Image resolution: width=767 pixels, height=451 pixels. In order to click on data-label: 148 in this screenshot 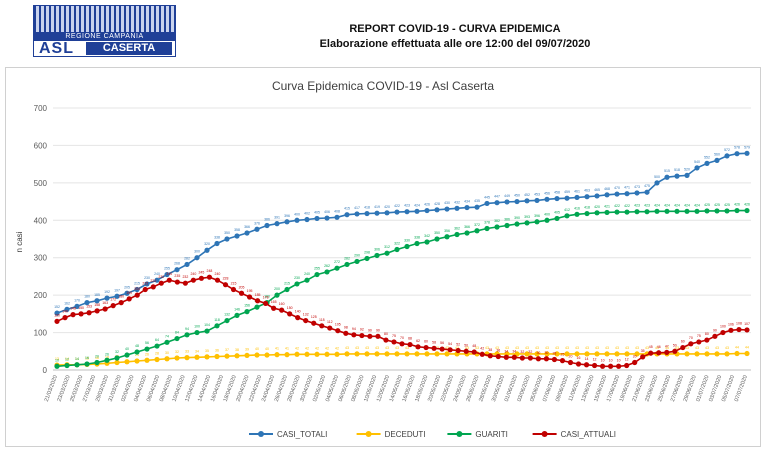, I will do `click(73, 309)`.